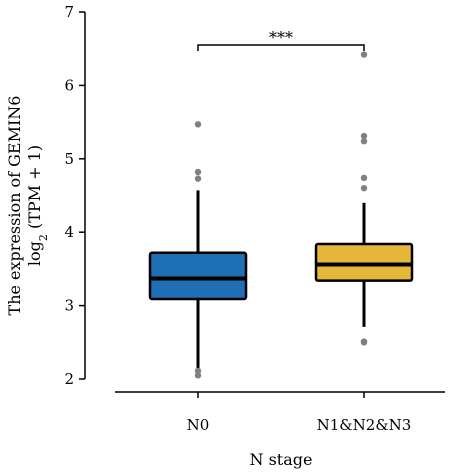 This screenshot has width=456, height=473. I want to click on y-tick-label: 2, so click(69, 379).